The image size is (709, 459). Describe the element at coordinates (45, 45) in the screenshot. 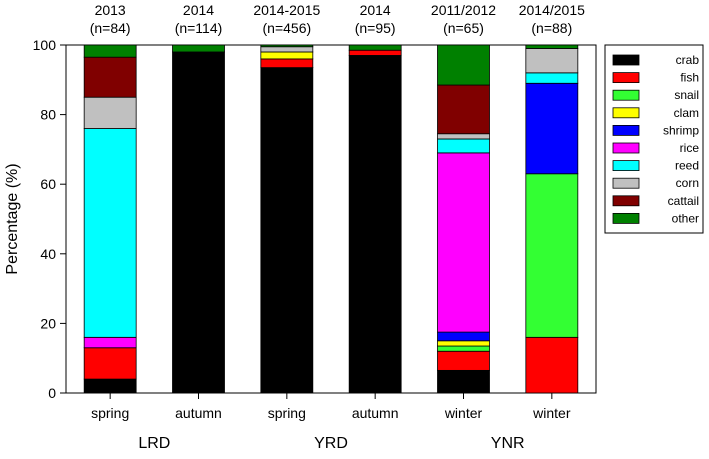

I see `y-tick-label: 100` at that location.